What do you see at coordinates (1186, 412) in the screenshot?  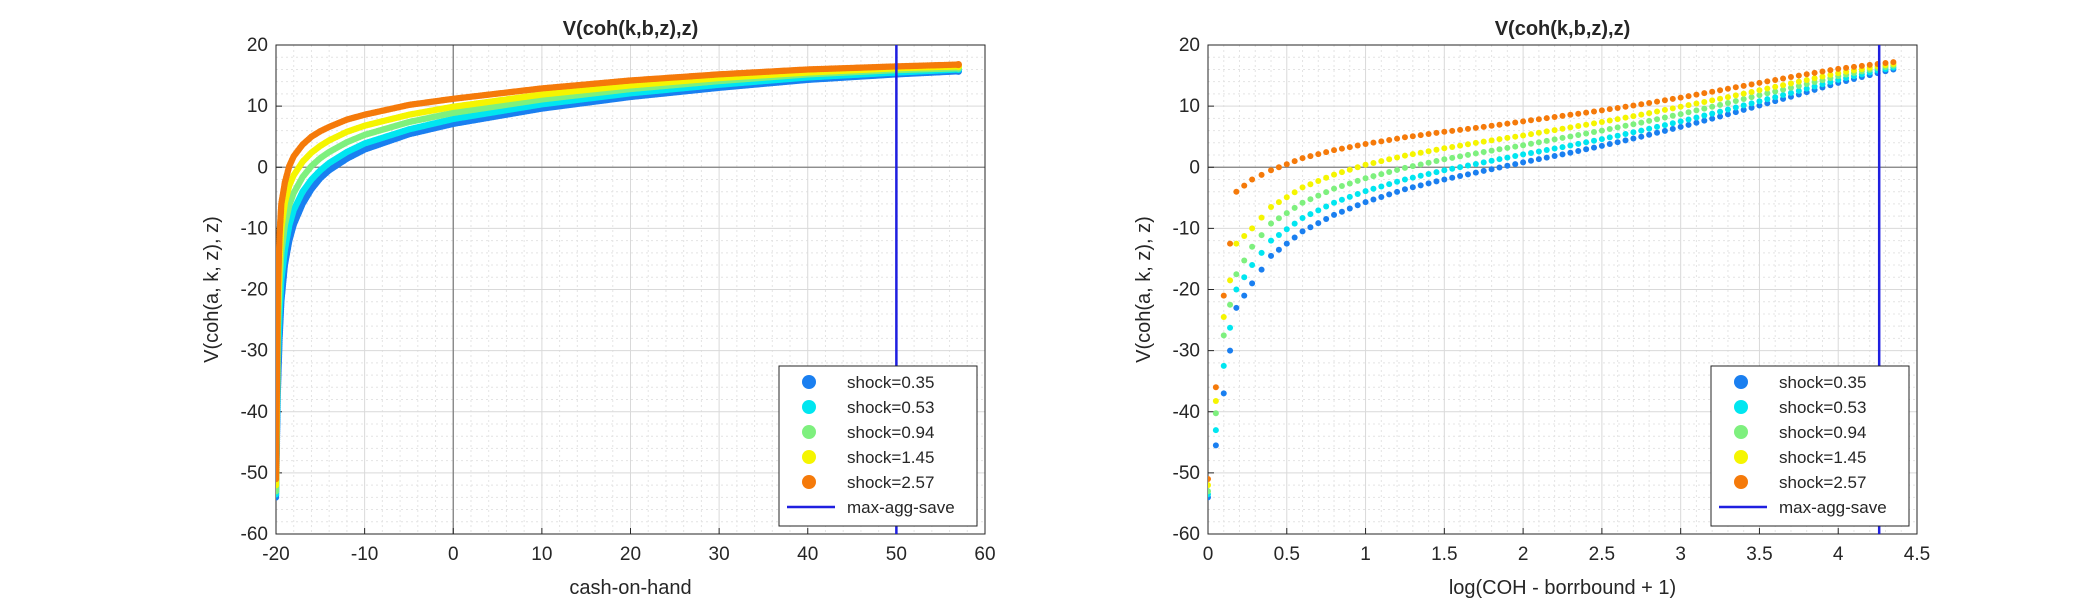 I see `y-tick-label: -40` at bounding box center [1186, 412].